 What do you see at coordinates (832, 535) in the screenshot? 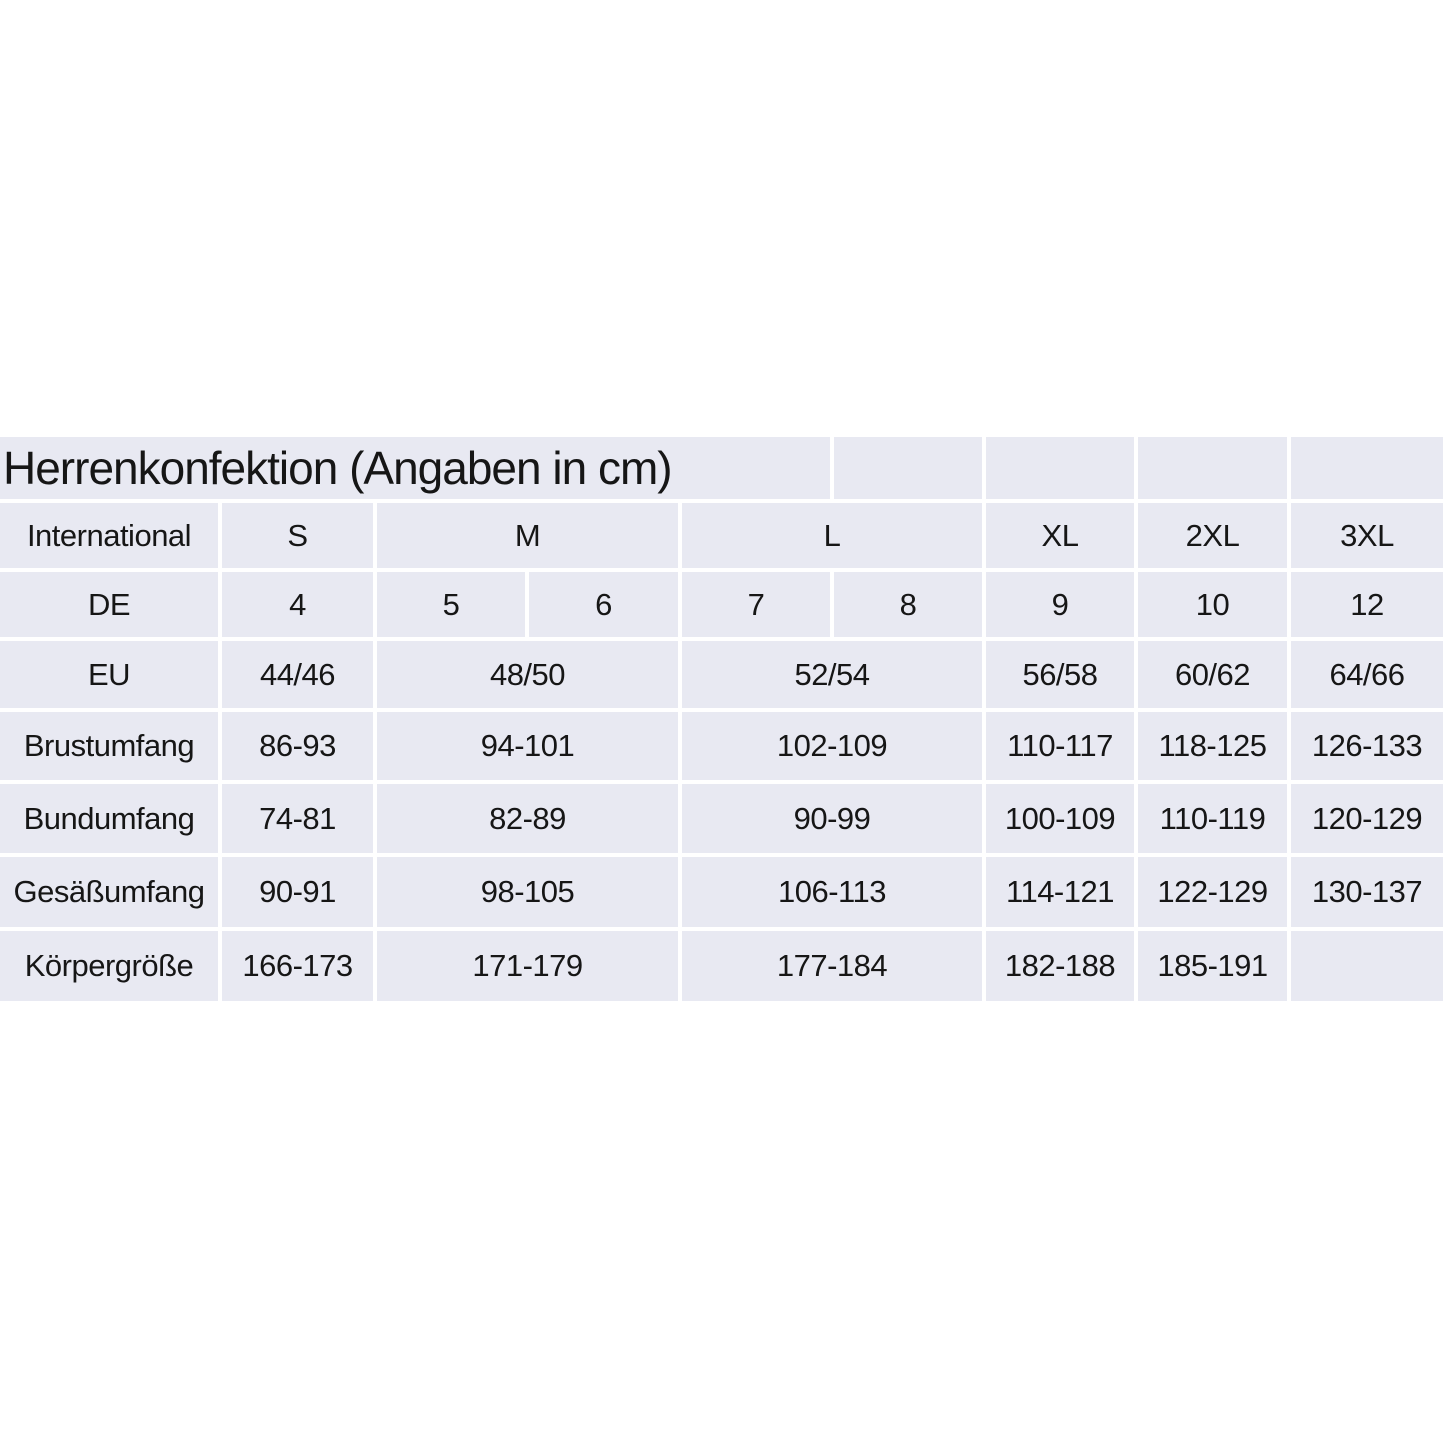
I see `size-cell: L` at bounding box center [832, 535].